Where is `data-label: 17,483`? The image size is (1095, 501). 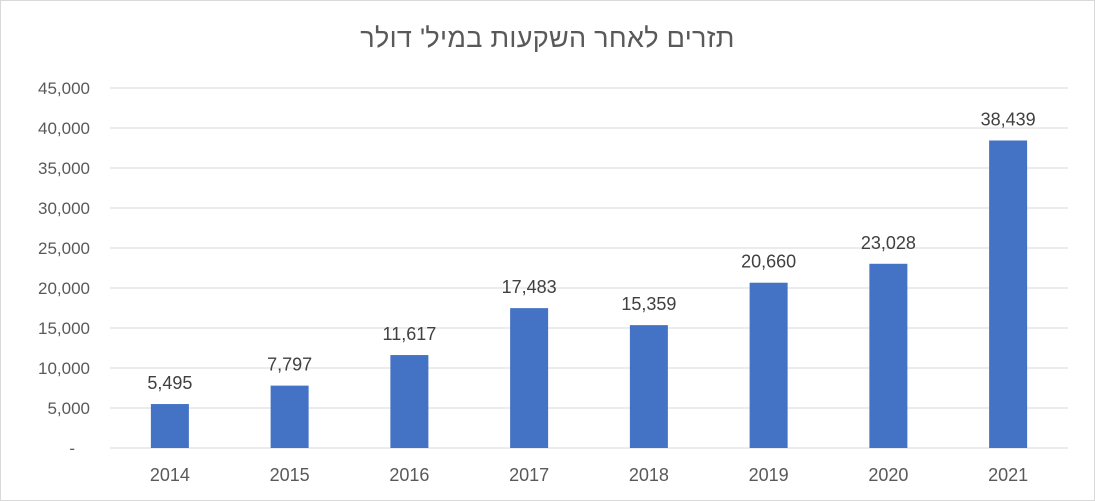
data-label: 17,483 is located at coordinates (529, 287).